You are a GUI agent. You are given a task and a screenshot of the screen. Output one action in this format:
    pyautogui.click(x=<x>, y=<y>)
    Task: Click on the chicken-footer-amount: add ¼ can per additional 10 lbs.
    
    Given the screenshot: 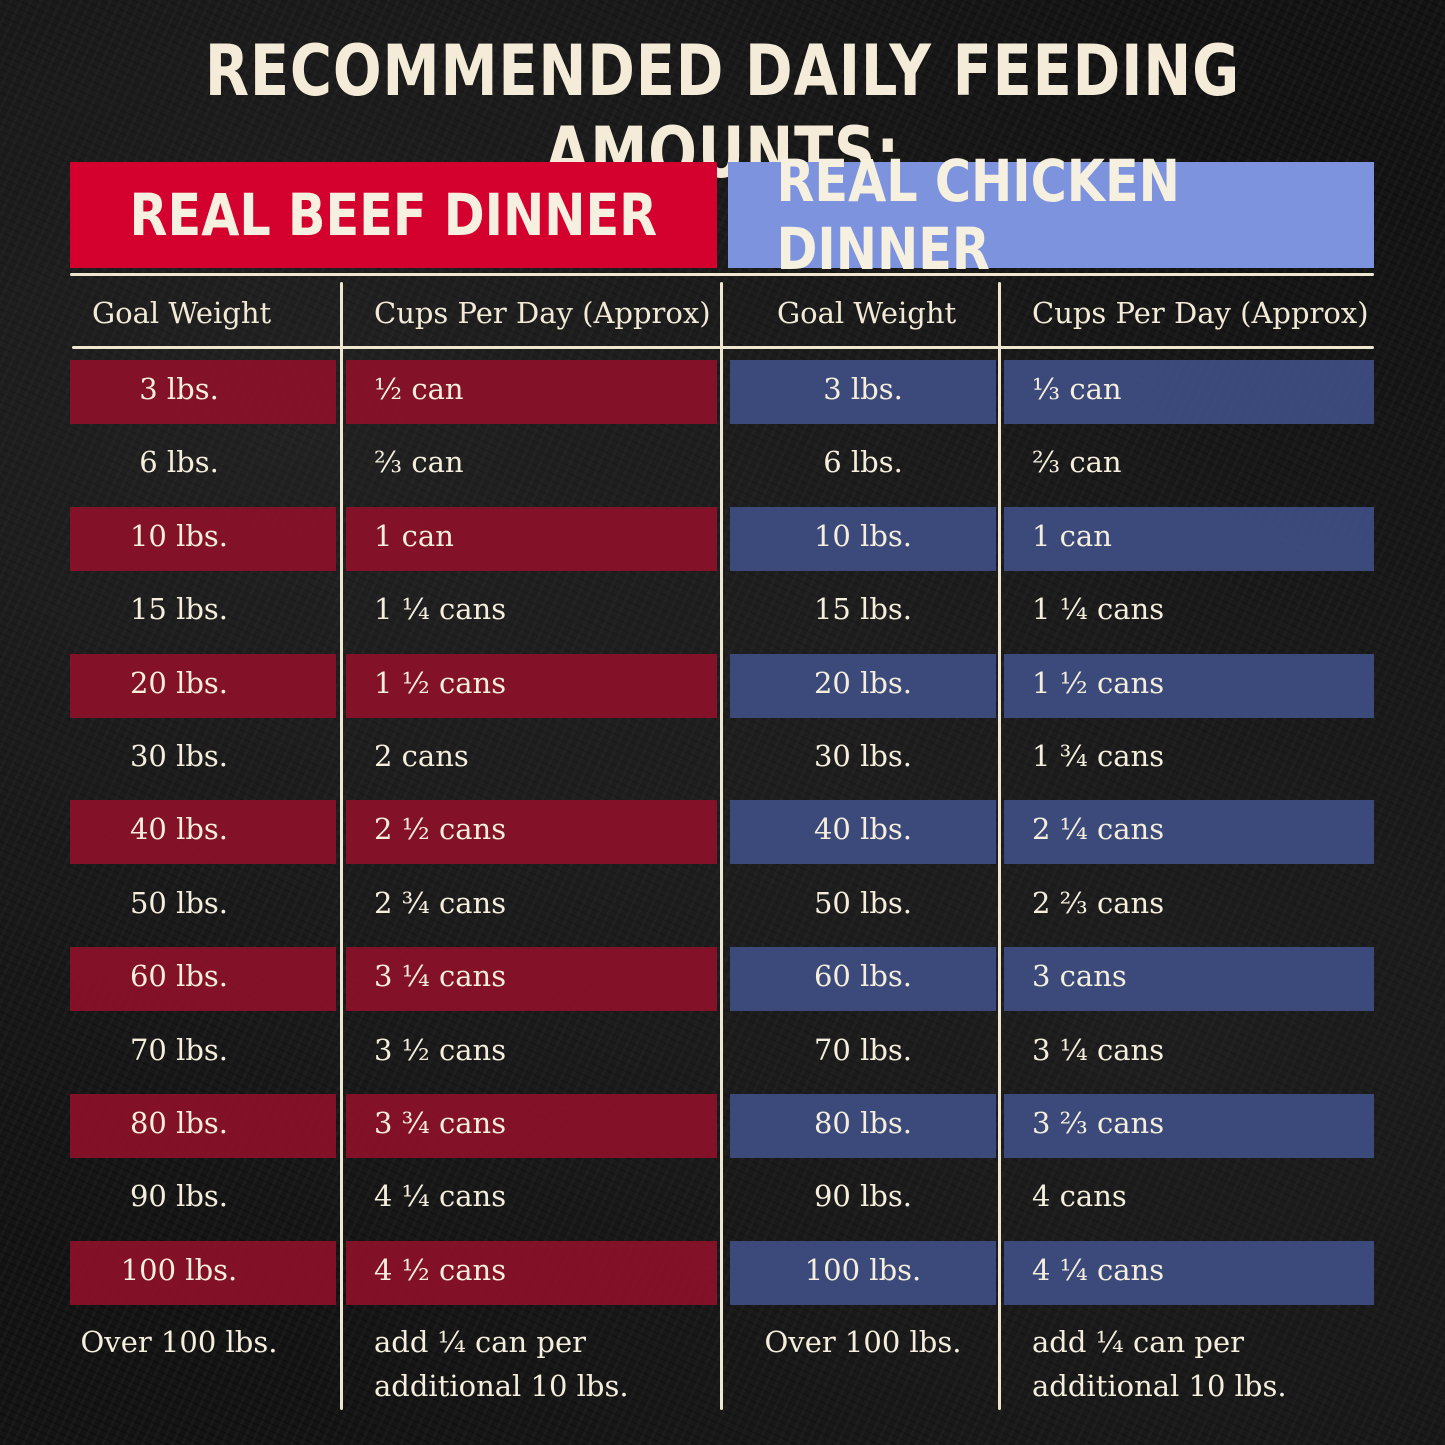 What is the action you would take?
    pyautogui.click(x=1159, y=1364)
    